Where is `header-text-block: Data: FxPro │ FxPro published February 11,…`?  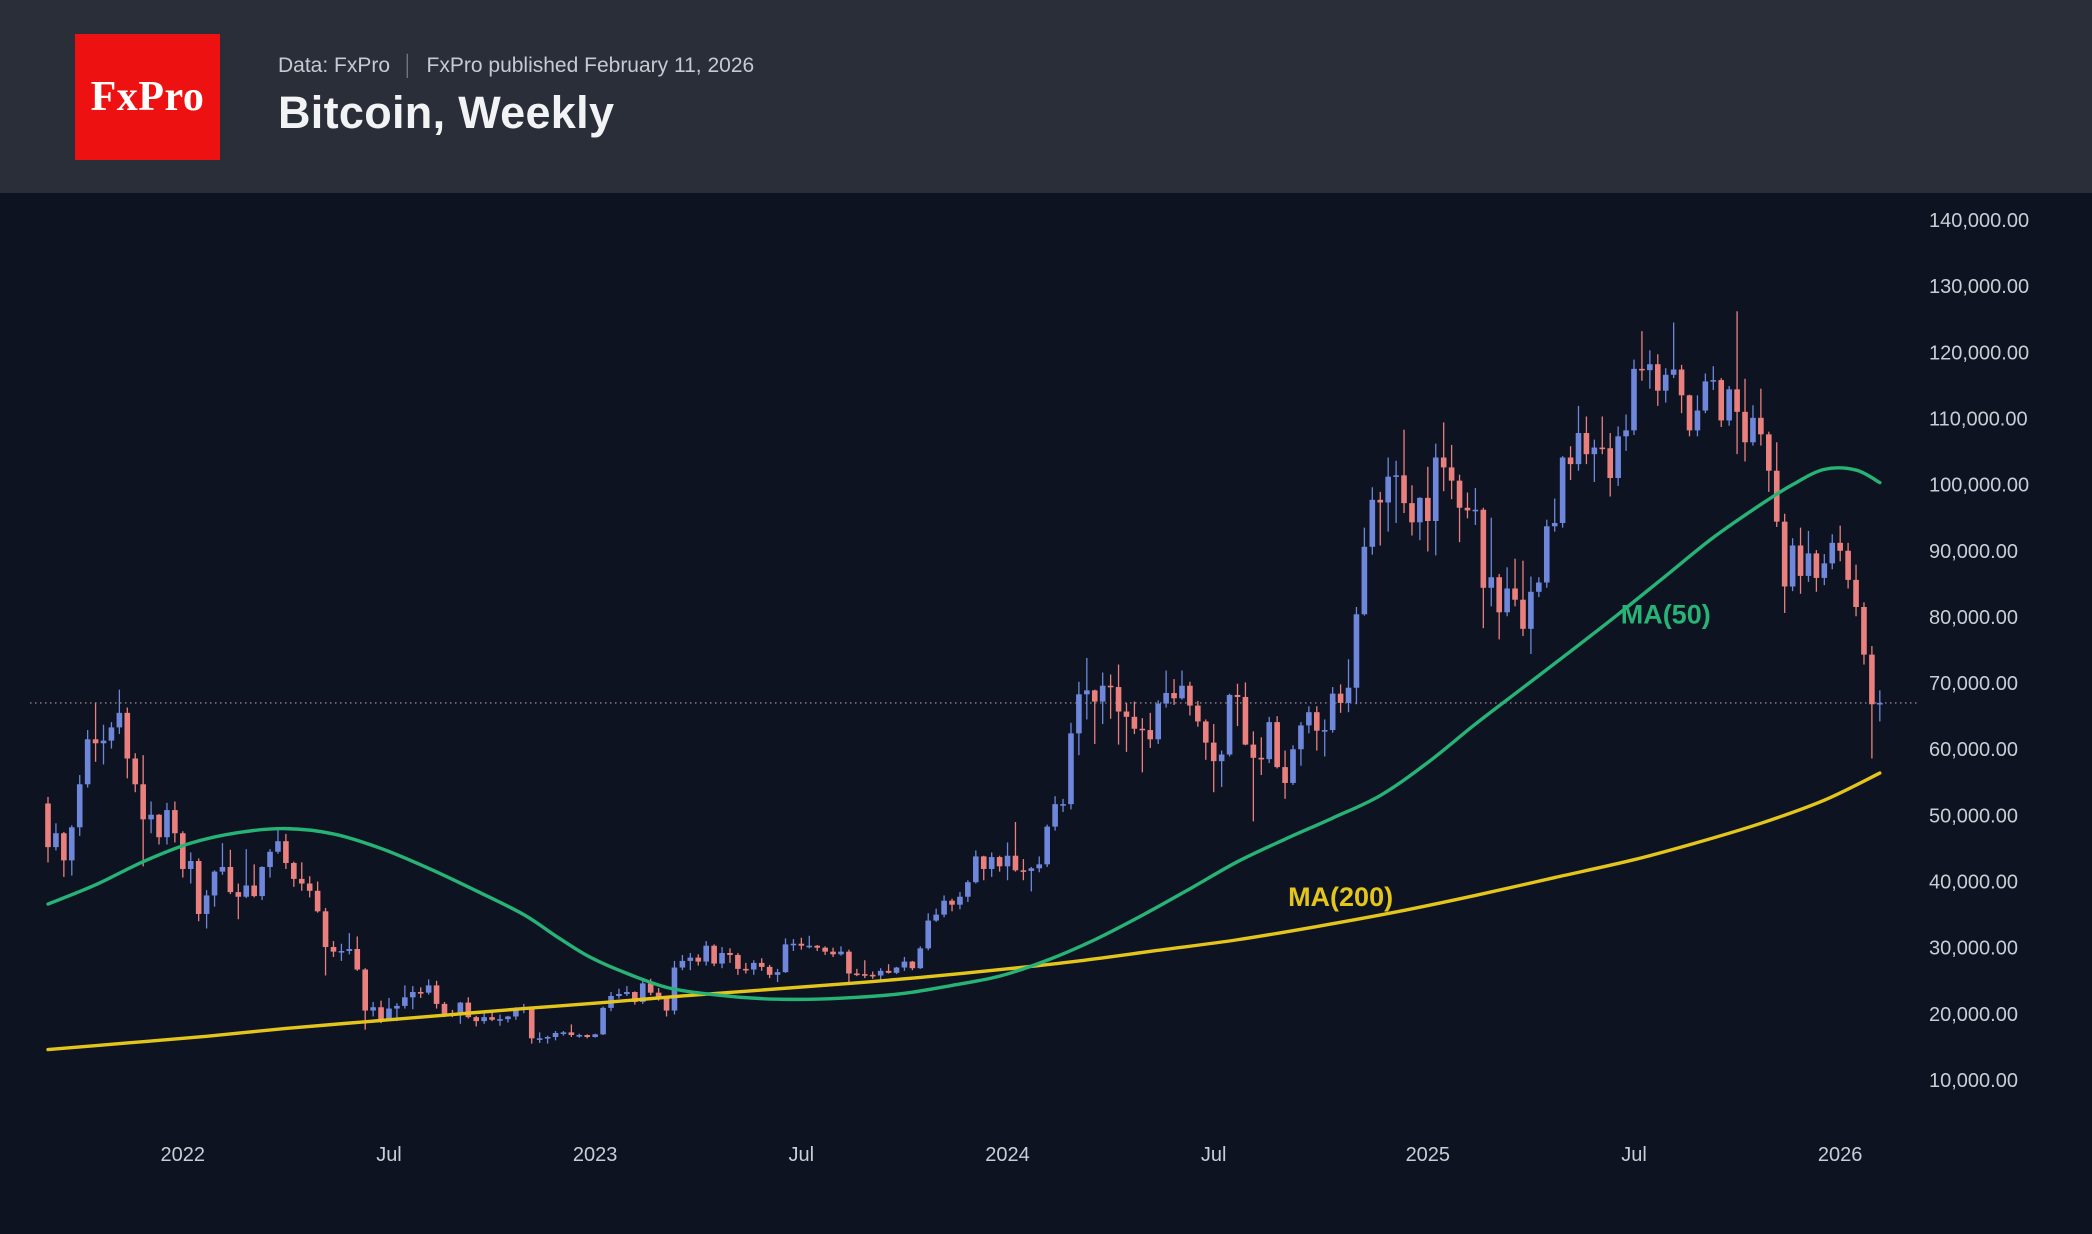 header-text-block: Data: FxPro │ FxPro published February 11,… is located at coordinates (516, 96).